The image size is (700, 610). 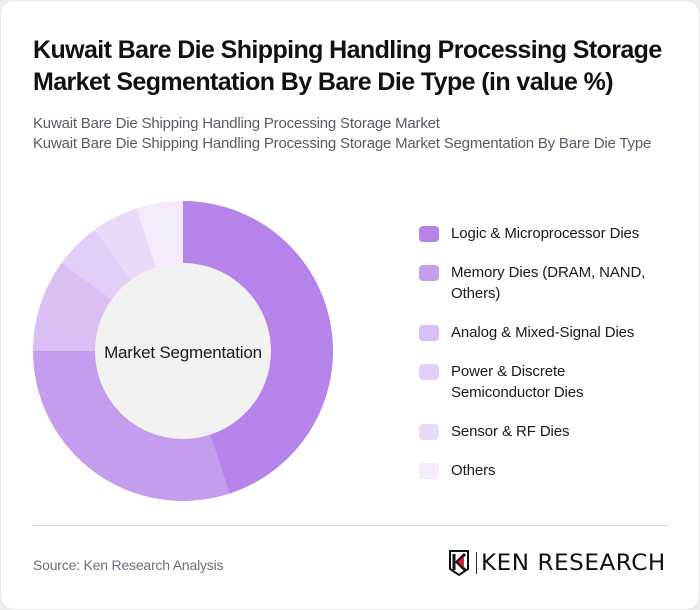 What do you see at coordinates (476, 563) in the screenshot?
I see `logo-separator` at bounding box center [476, 563].